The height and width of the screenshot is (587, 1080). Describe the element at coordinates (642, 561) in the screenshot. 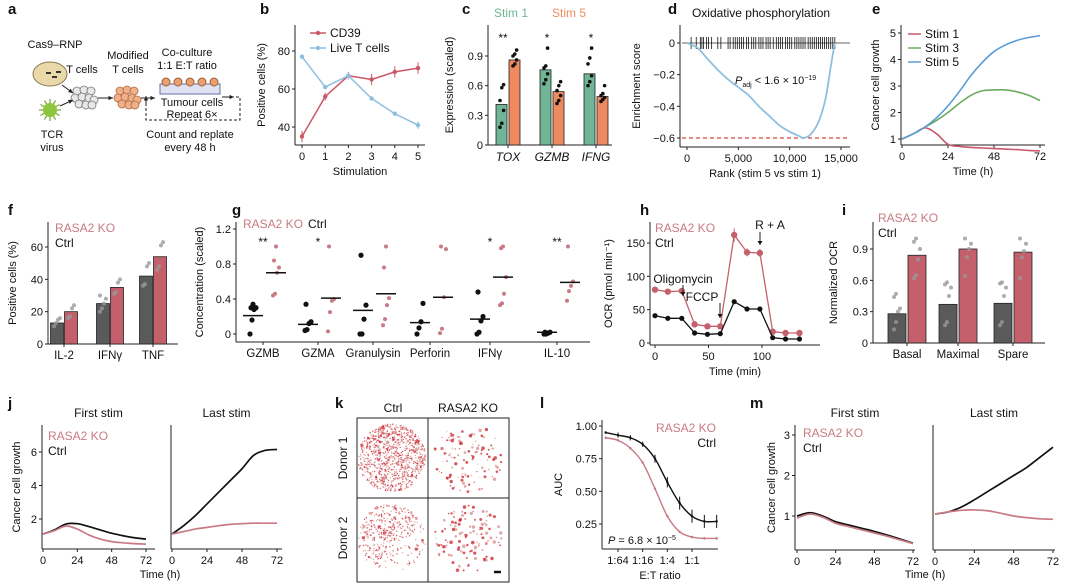

I see `x-tick-label: 1:16` at that location.